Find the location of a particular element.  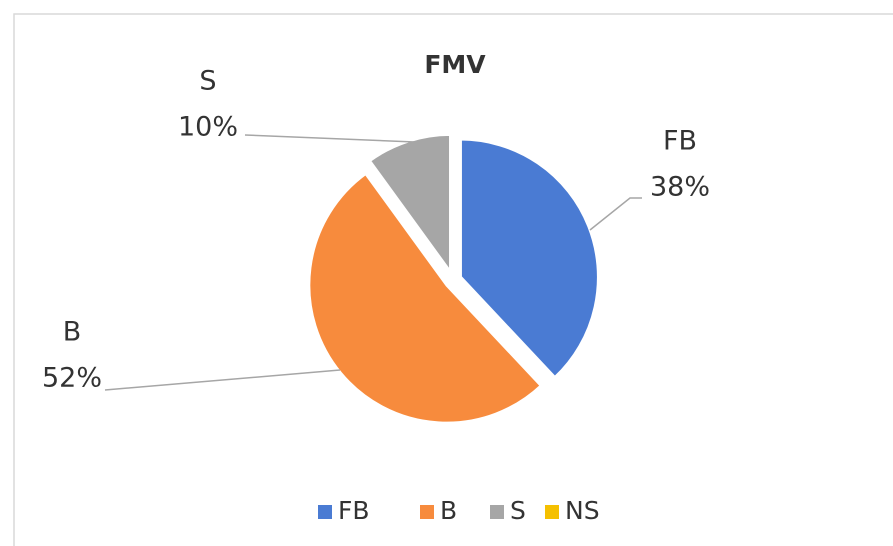

data-label-category: B is located at coordinates (72, 332).